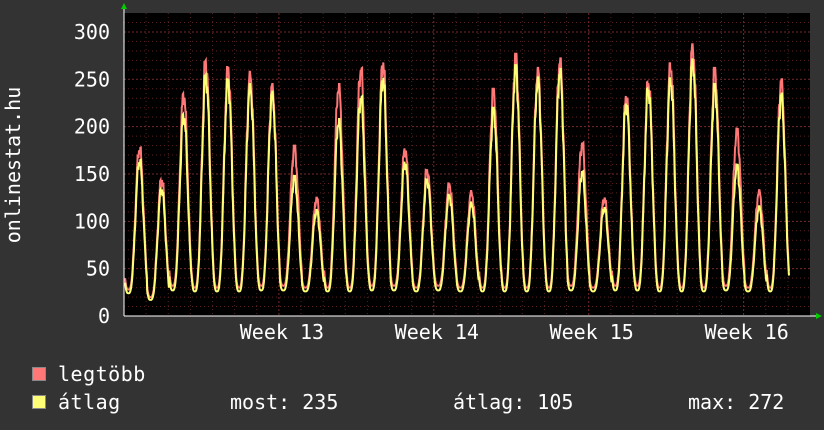 This screenshot has width=824, height=430. Describe the element at coordinates (92, 32) in the screenshot. I see `y-tick-label: 300` at that location.